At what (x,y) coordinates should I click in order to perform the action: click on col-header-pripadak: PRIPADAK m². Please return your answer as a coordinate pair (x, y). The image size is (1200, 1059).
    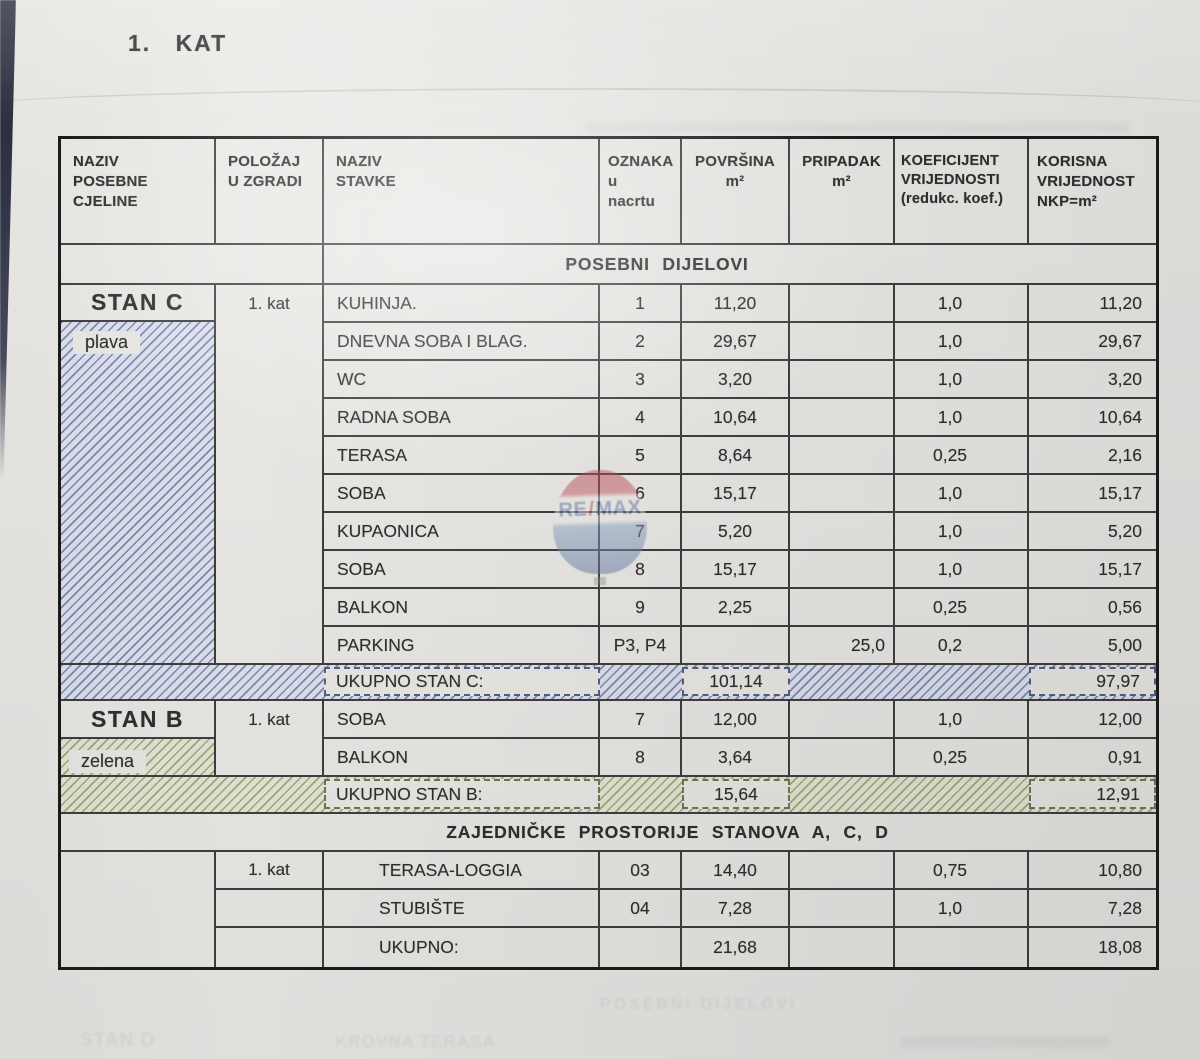
    Looking at the image, I should click on (842, 192).